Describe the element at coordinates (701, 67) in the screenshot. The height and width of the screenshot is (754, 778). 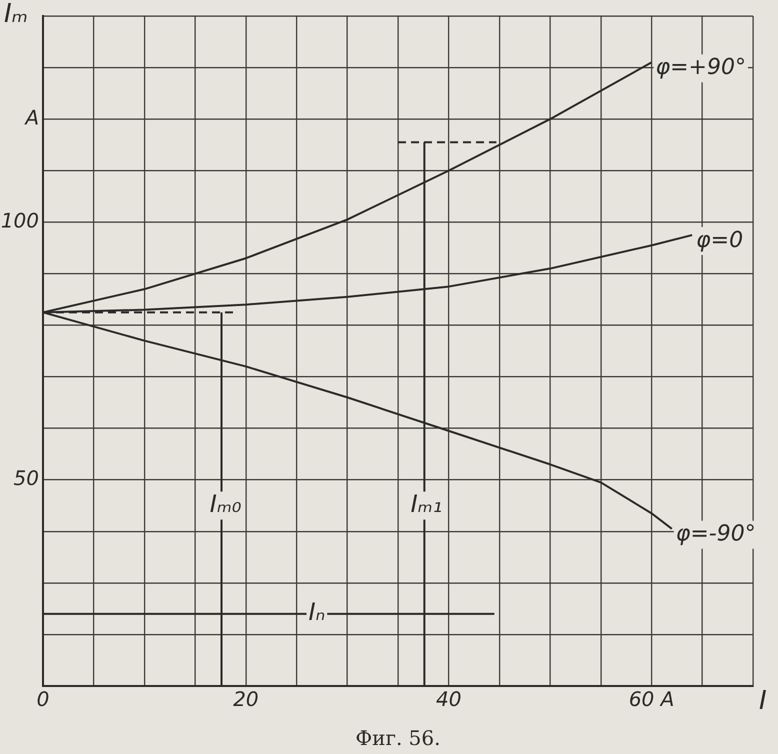
I see `series-label: φ=+90°` at that location.